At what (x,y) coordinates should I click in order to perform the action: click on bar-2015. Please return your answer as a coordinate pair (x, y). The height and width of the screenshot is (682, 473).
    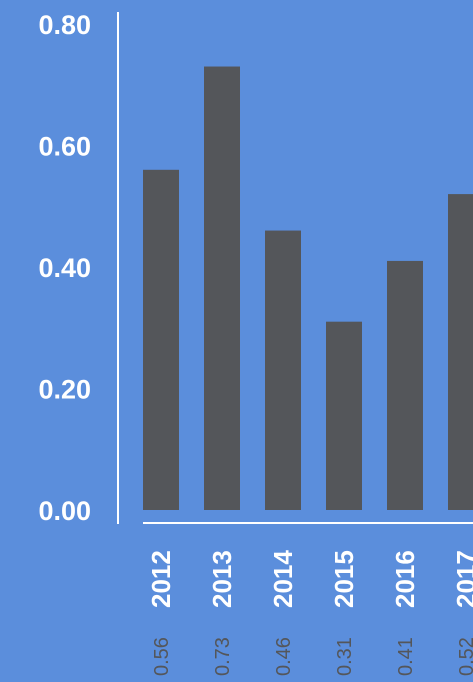
    Looking at the image, I should click on (344, 415).